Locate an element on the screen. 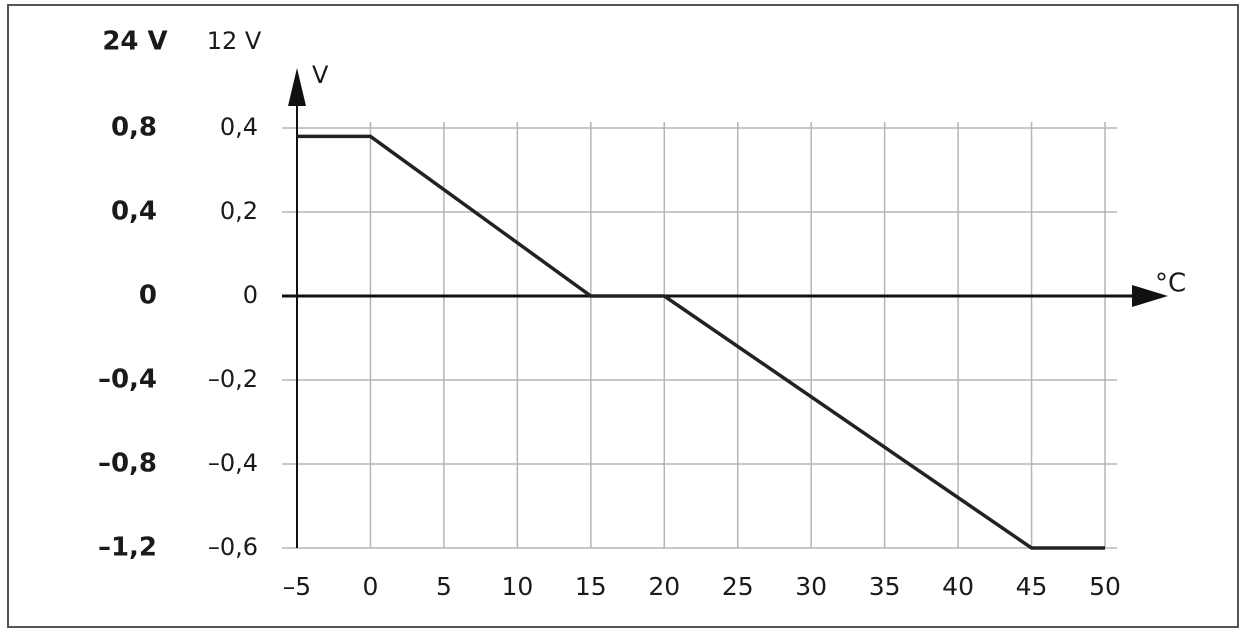 The image size is (1246, 634). x-axis-title: °C is located at coordinates (1170, 284).